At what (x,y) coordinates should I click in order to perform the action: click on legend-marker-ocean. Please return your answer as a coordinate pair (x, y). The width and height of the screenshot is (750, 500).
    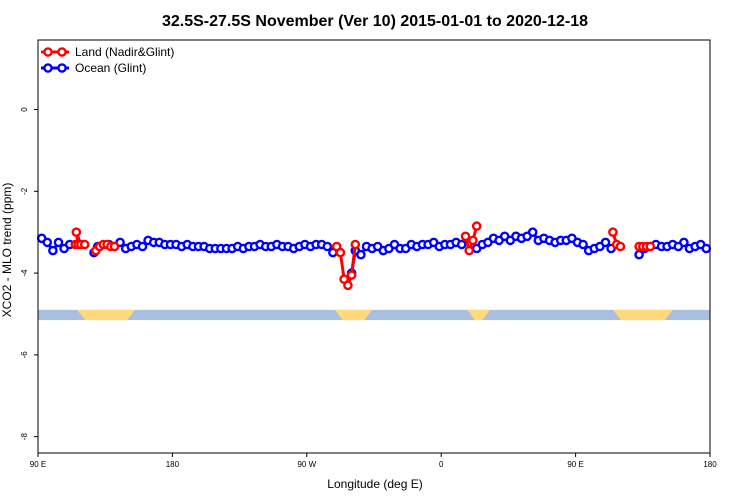
    Looking at the image, I should click on (48, 68).